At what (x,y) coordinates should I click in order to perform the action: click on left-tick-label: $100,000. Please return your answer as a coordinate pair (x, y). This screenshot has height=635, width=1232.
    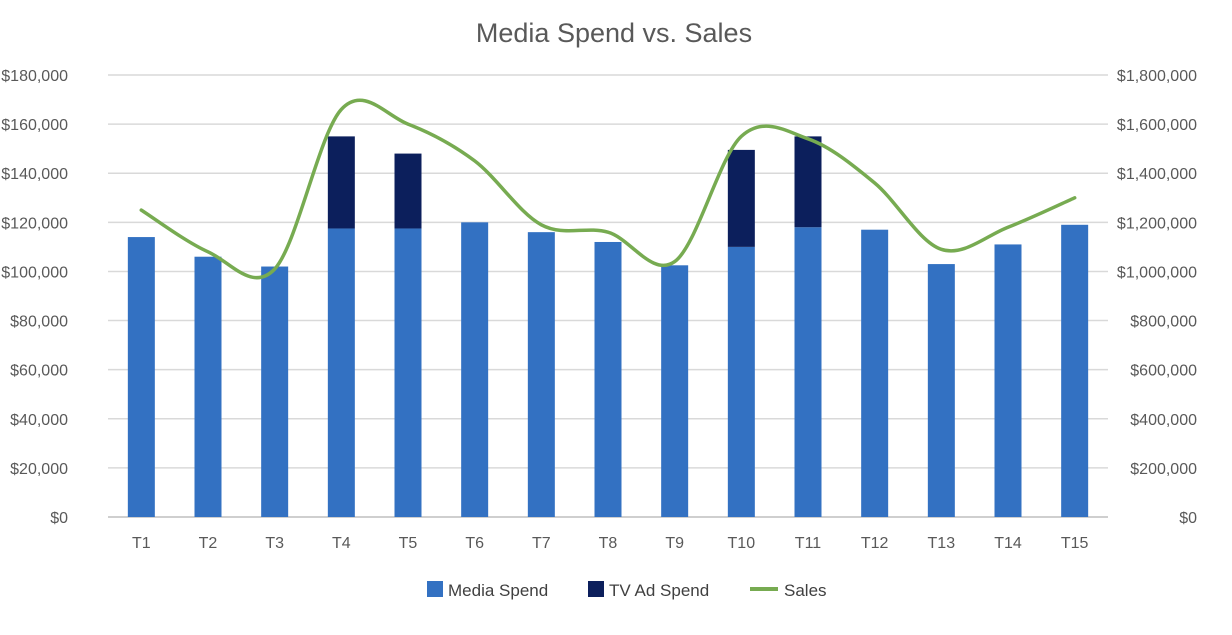
    Looking at the image, I should click on (34, 272).